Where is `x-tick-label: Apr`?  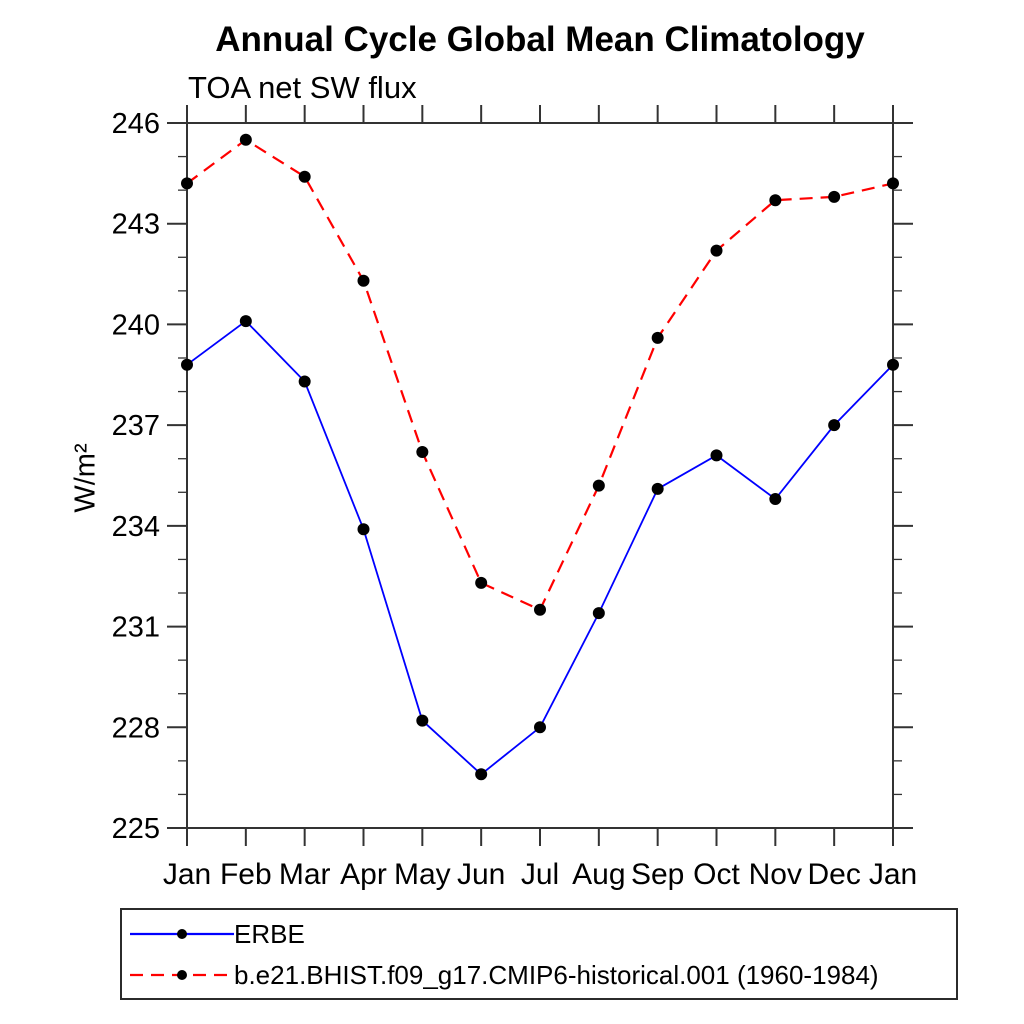 x-tick-label: Apr is located at coordinates (363, 874).